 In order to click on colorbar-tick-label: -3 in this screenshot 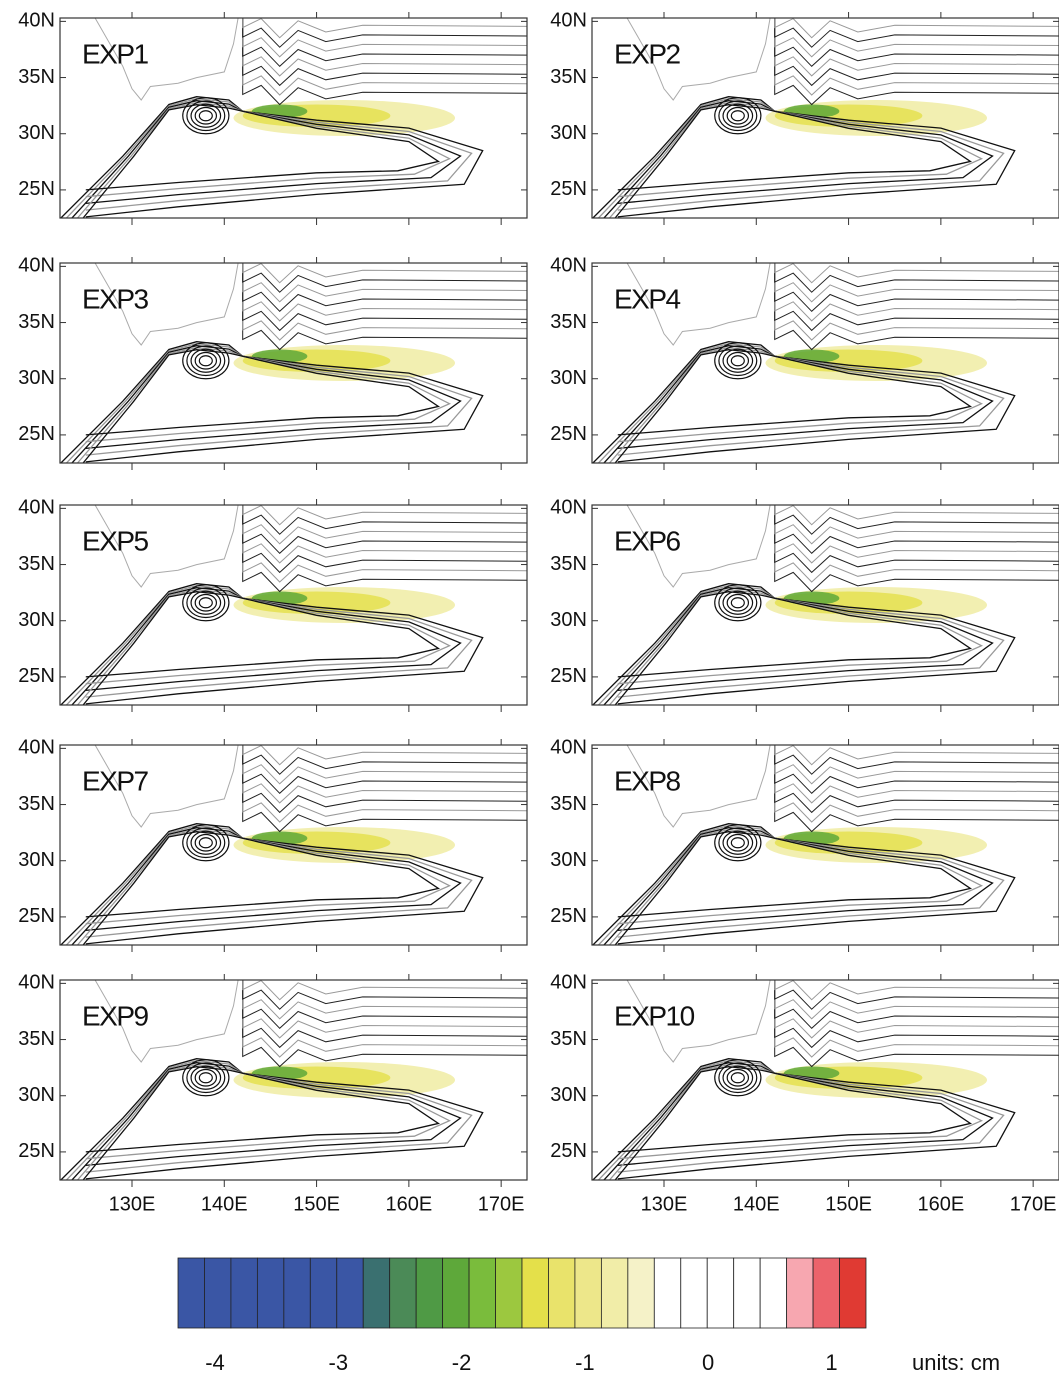, I will do `click(339, 1362)`.